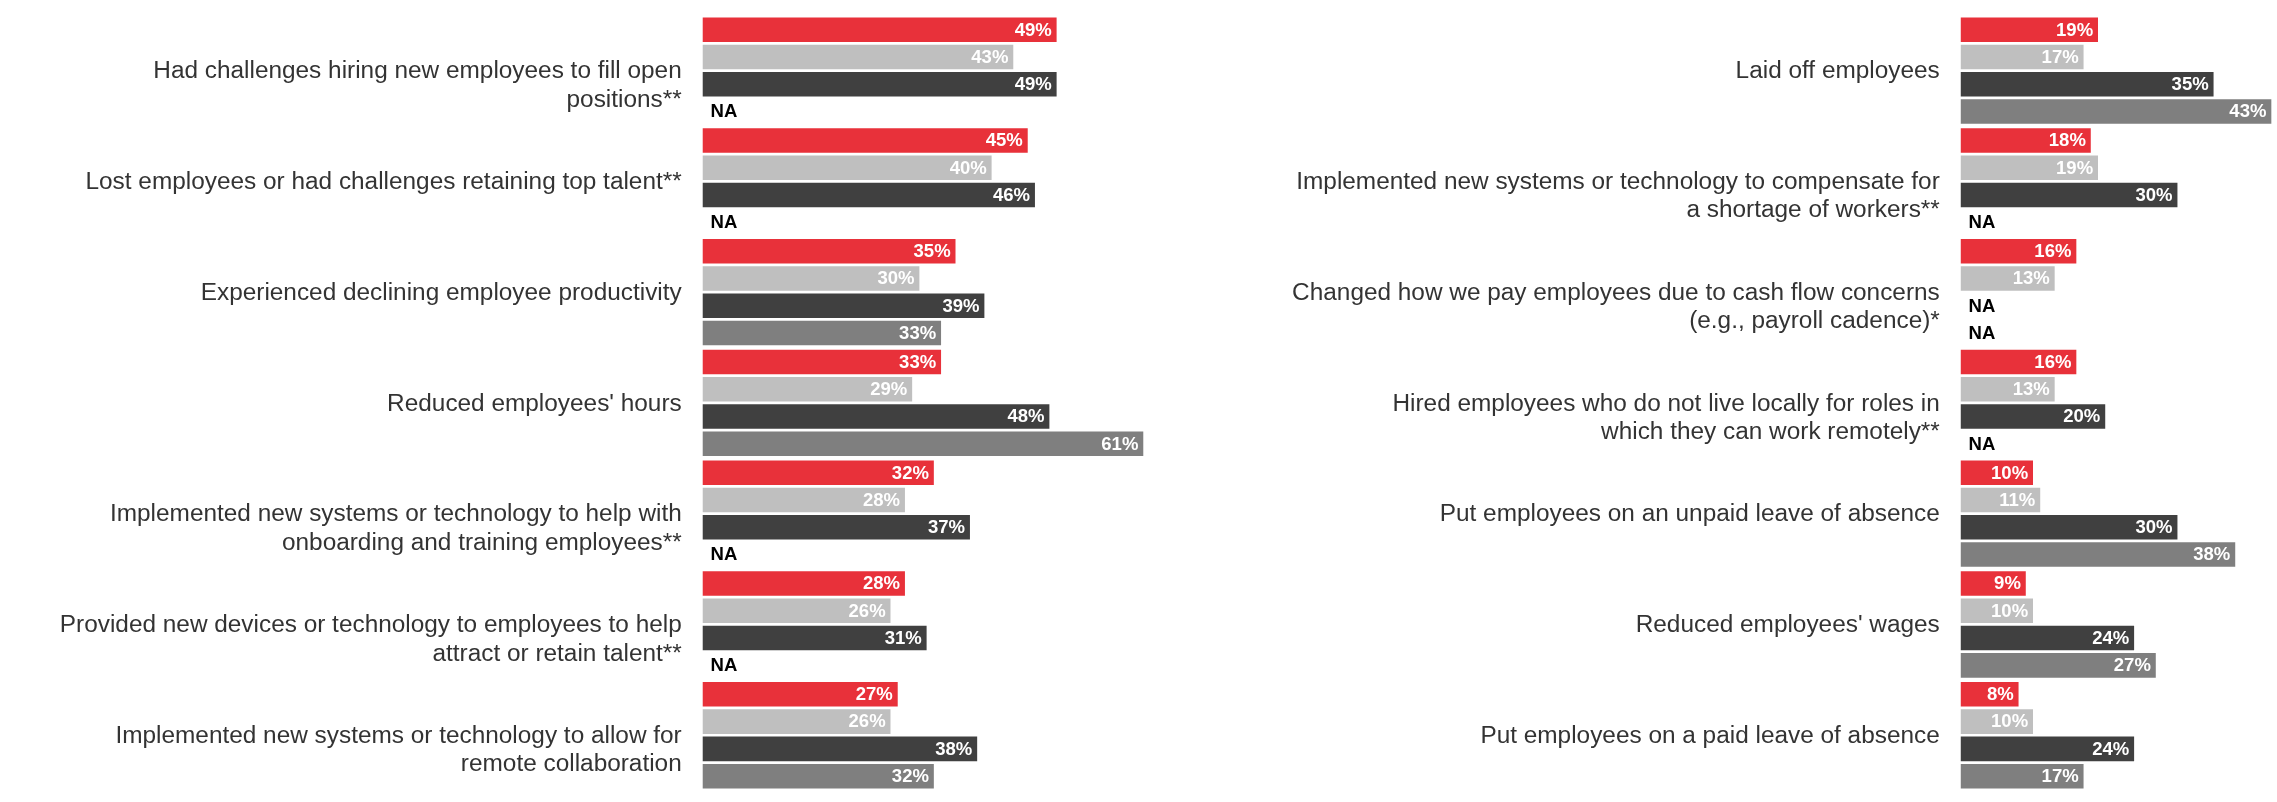 The image size is (2277, 802). Describe the element at coordinates (398, 749) in the screenshot. I see `y-tick-label: Implemented new systems or technology to allow for remote collaboration` at that location.